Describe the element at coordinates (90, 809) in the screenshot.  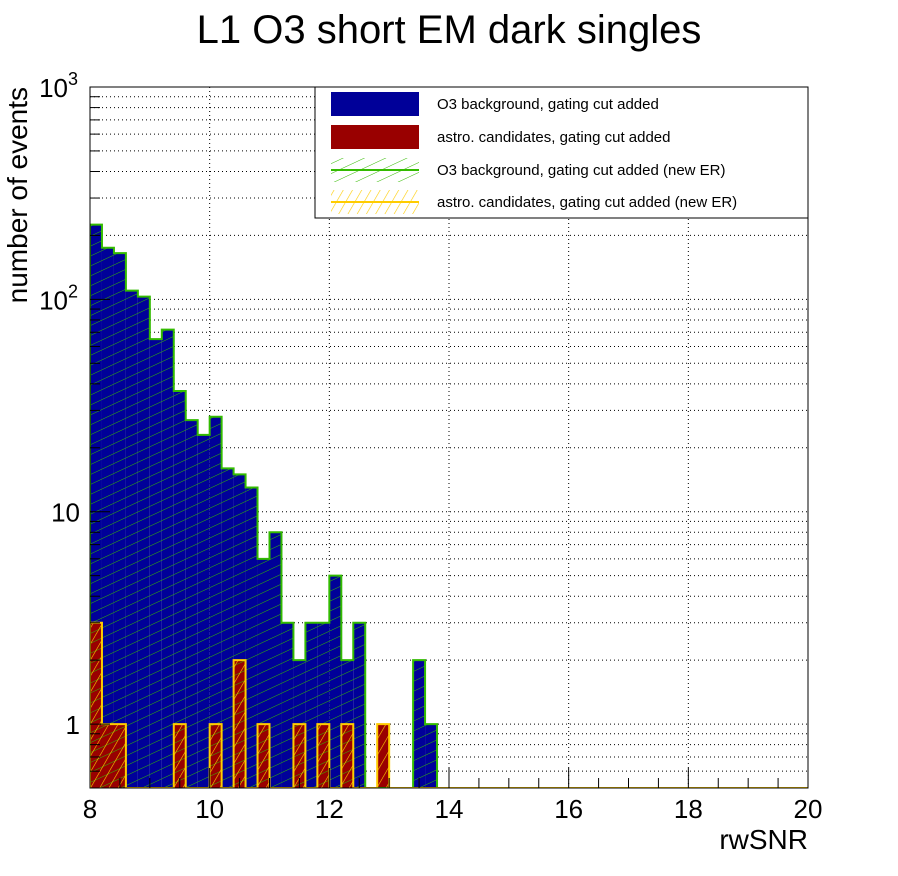
I see `x-tick-label: 8` at that location.